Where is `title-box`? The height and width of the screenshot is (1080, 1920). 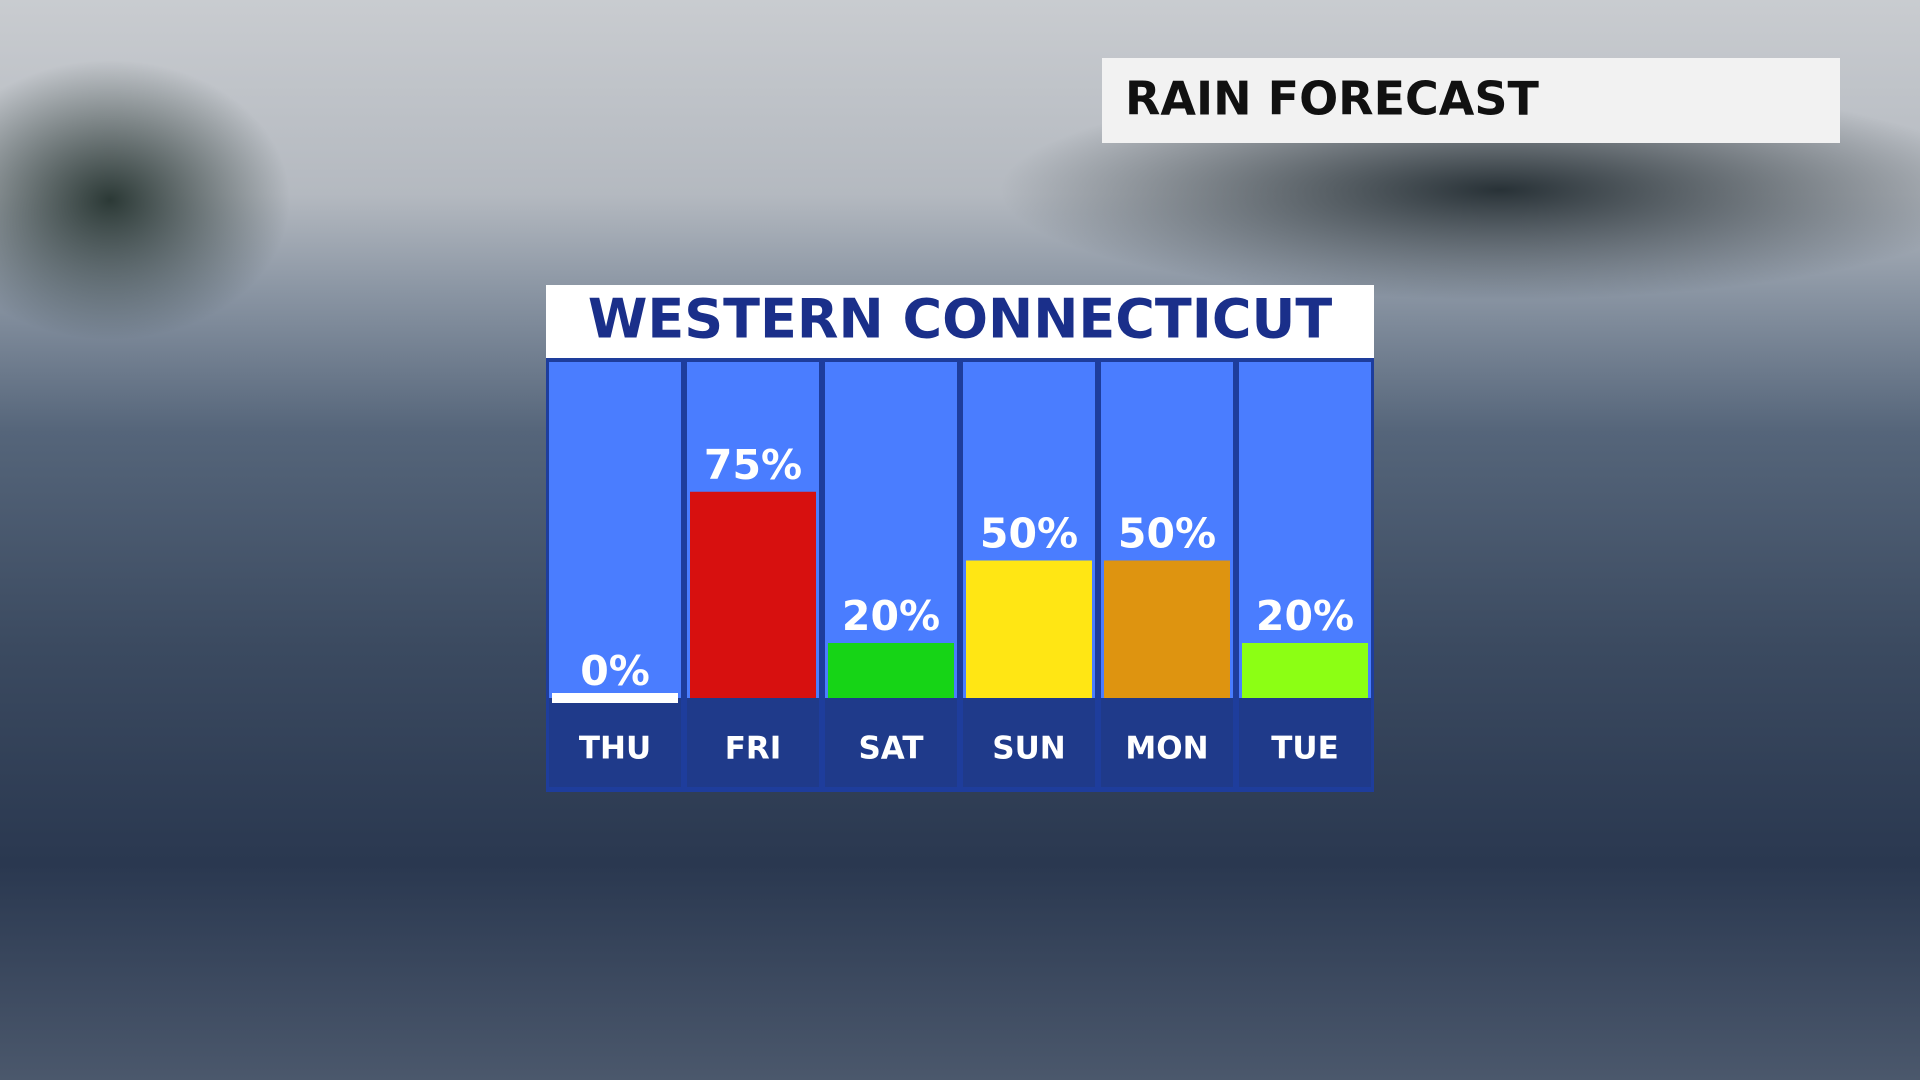
title-box is located at coordinates (960, 321).